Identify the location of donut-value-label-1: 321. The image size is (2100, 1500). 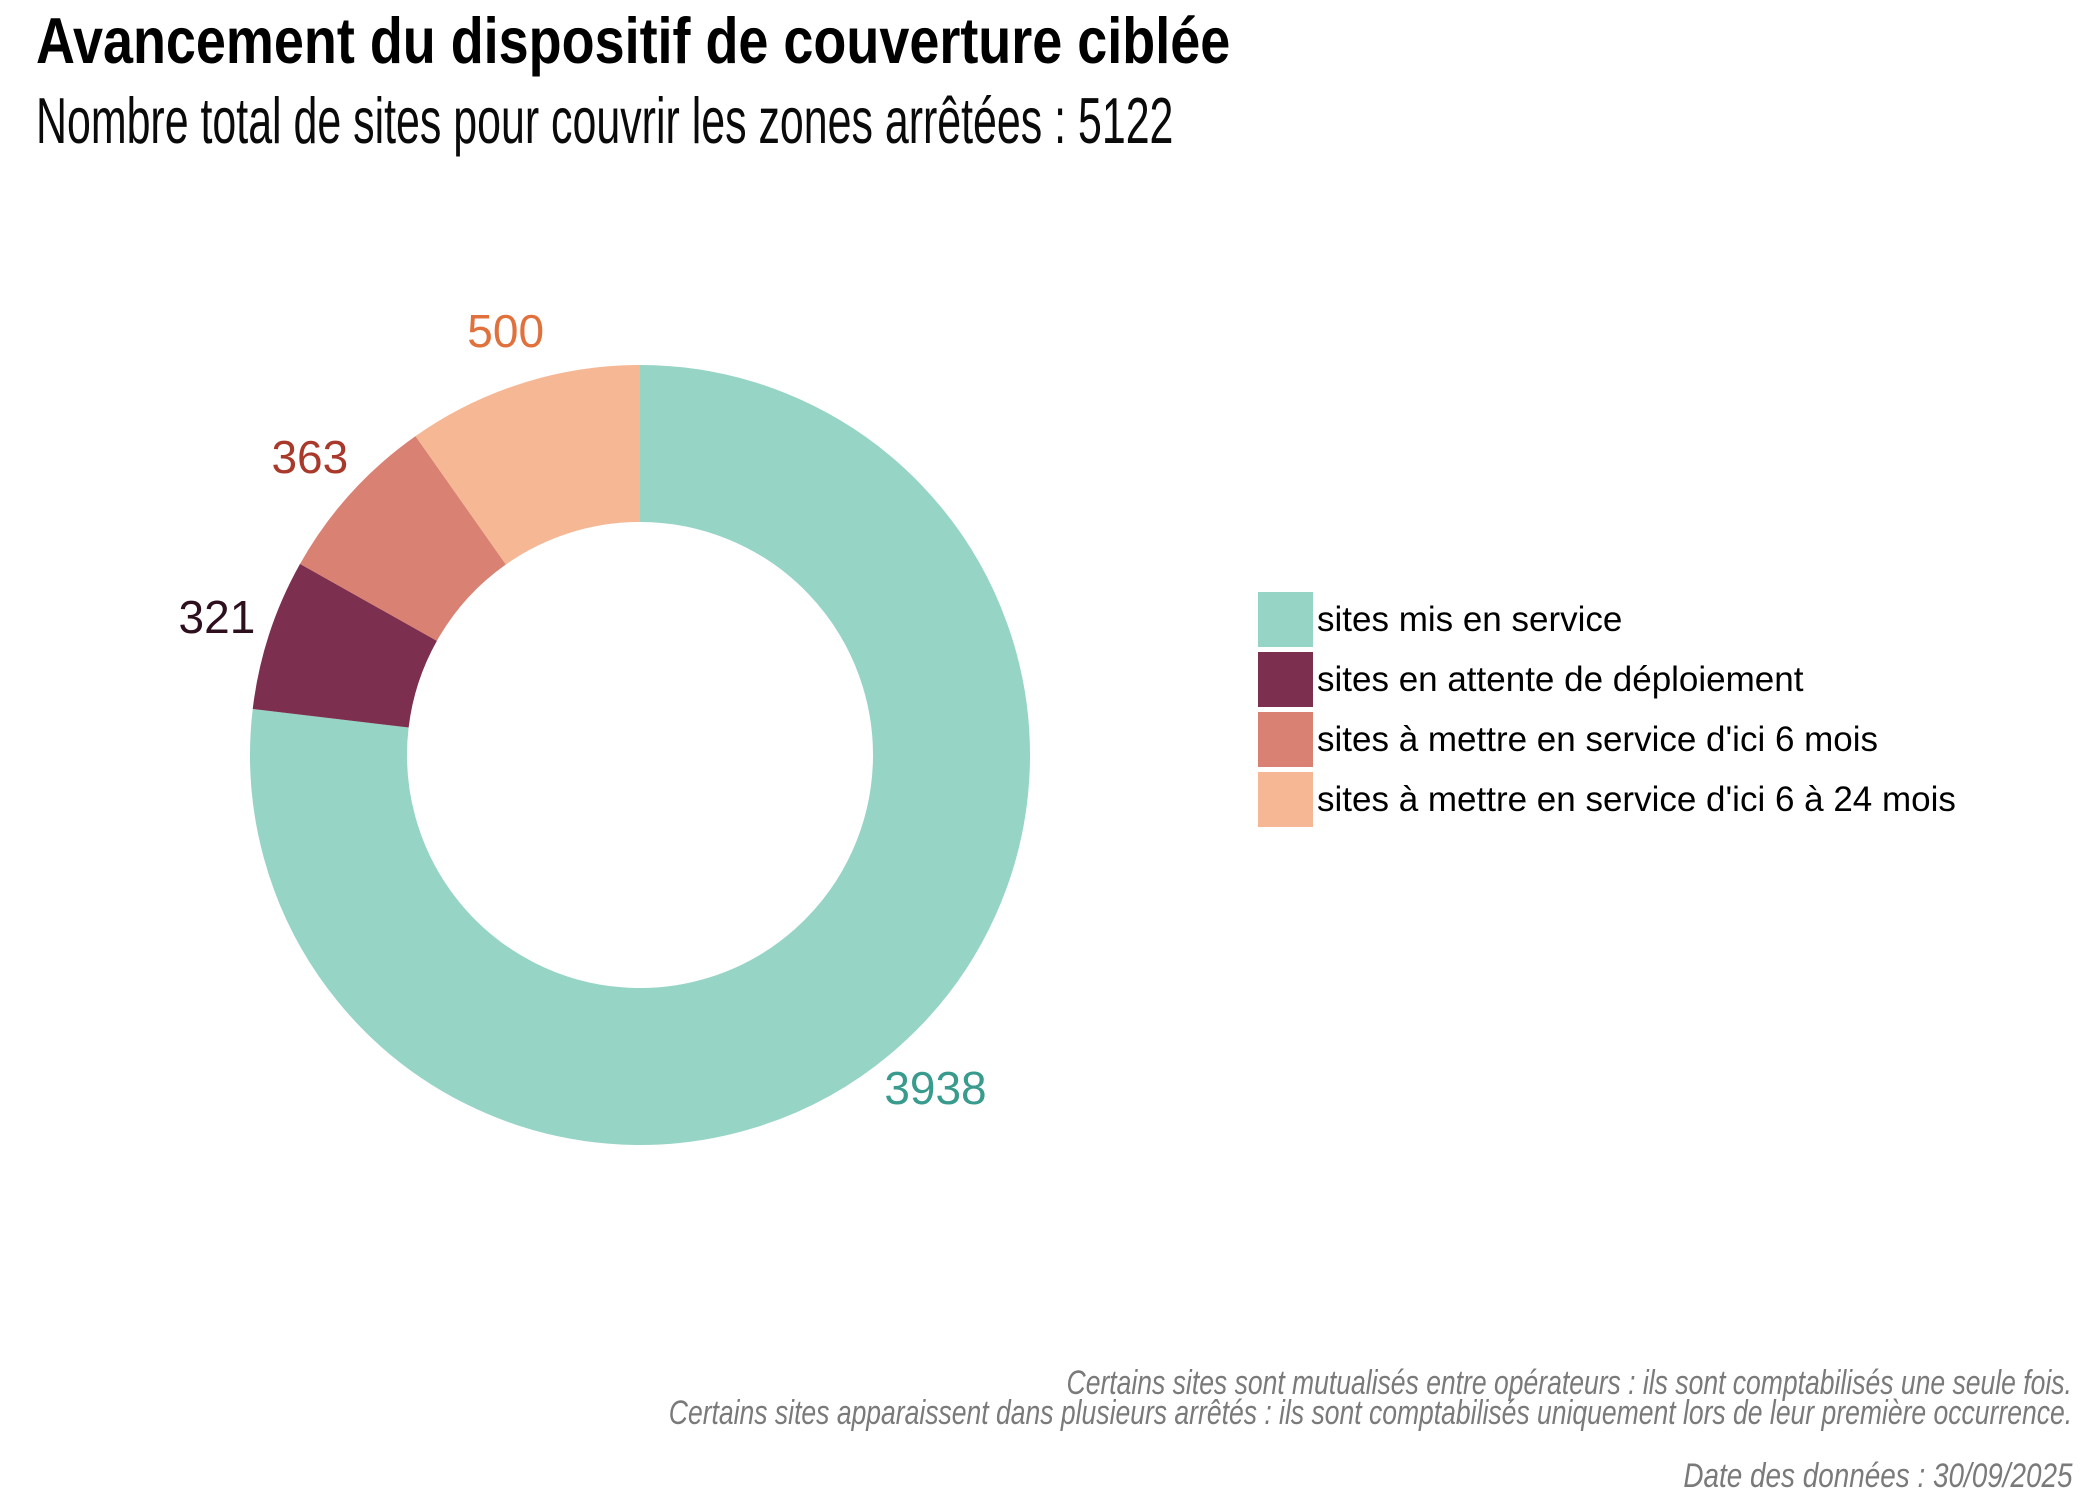
(217, 617).